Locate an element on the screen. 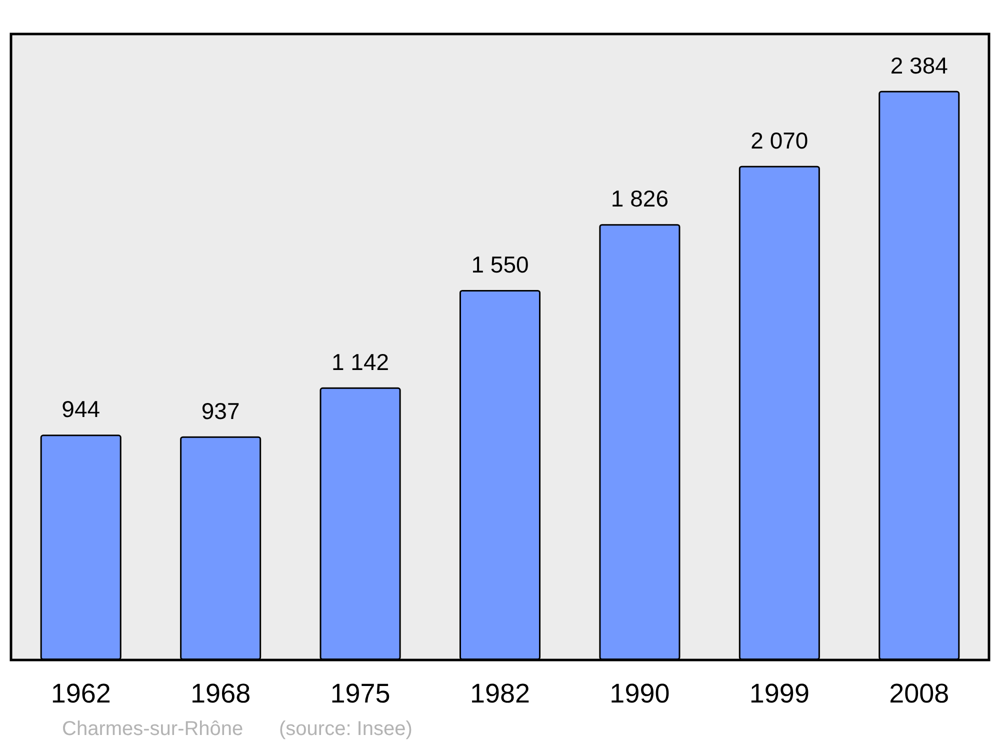  x-tick-label: 1999 is located at coordinates (779, 693).